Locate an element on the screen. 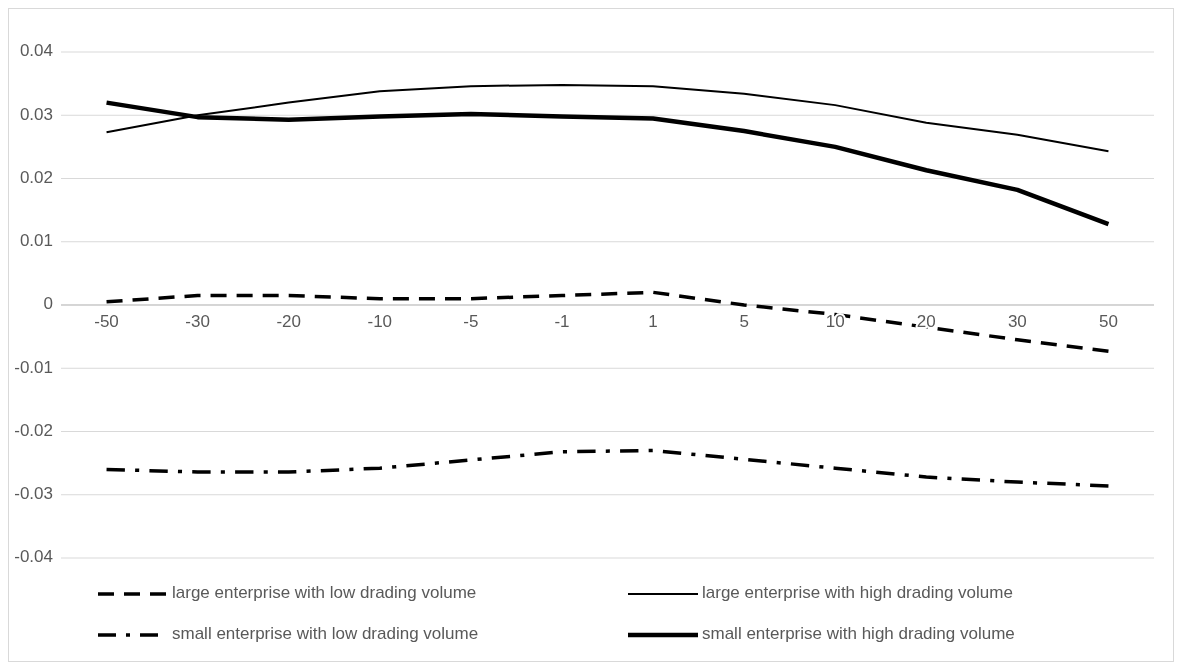 This screenshot has width=1182, height=670. x-tick-label: -30 is located at coordinates (197, 322).